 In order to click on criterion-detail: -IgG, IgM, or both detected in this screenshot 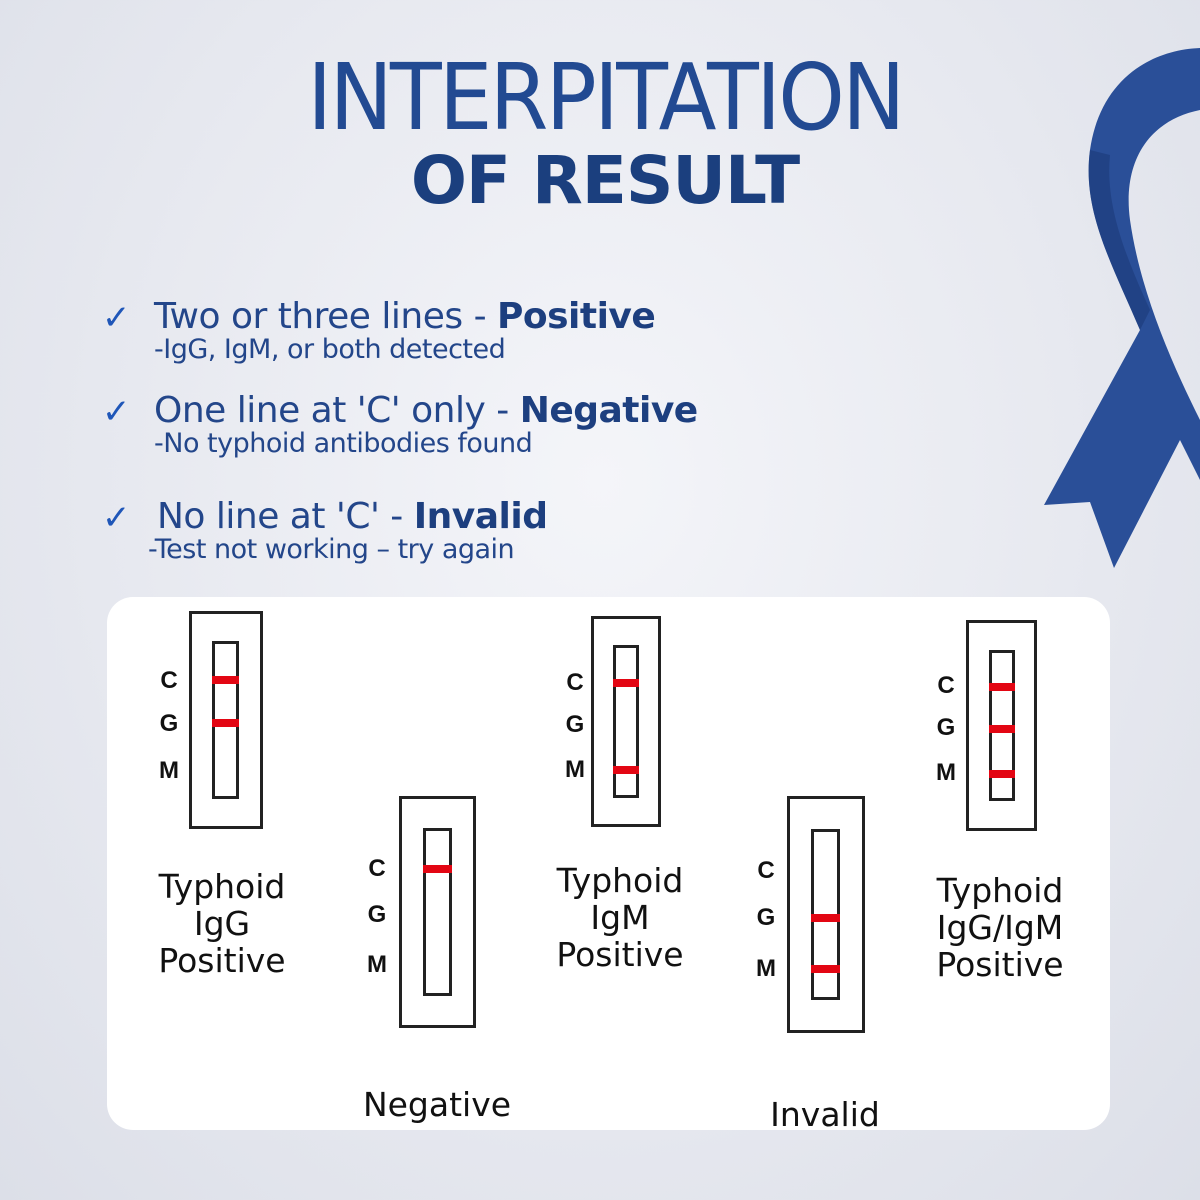, I will do `click(330, 349)`.